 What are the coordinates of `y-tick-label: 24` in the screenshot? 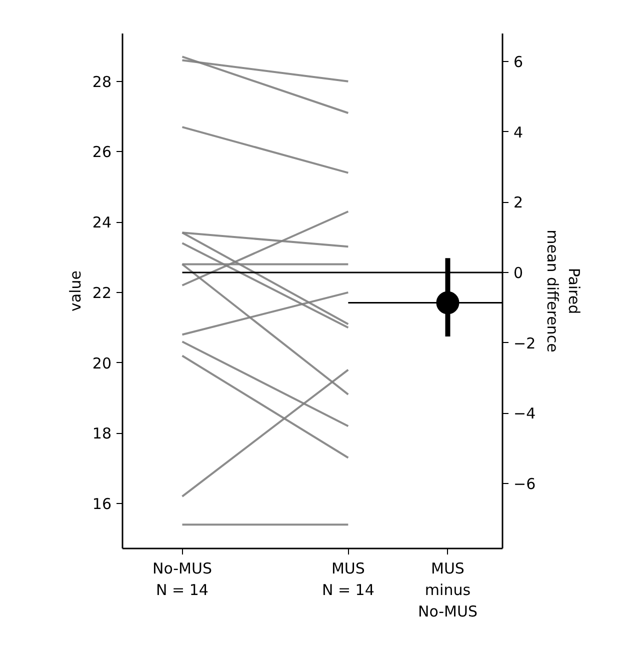 It's located at (102, 223).